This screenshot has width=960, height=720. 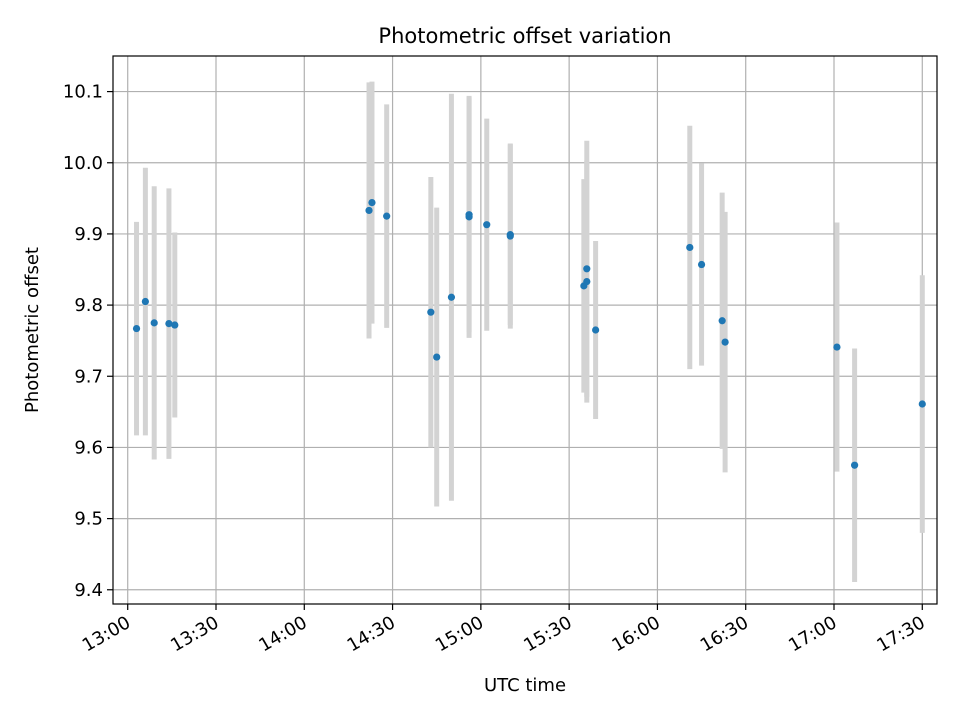 What do you see at coordinates (83, 92) in the screenshot?
I see `y-tick-label: 10.1` at bounding box center [83, 92].